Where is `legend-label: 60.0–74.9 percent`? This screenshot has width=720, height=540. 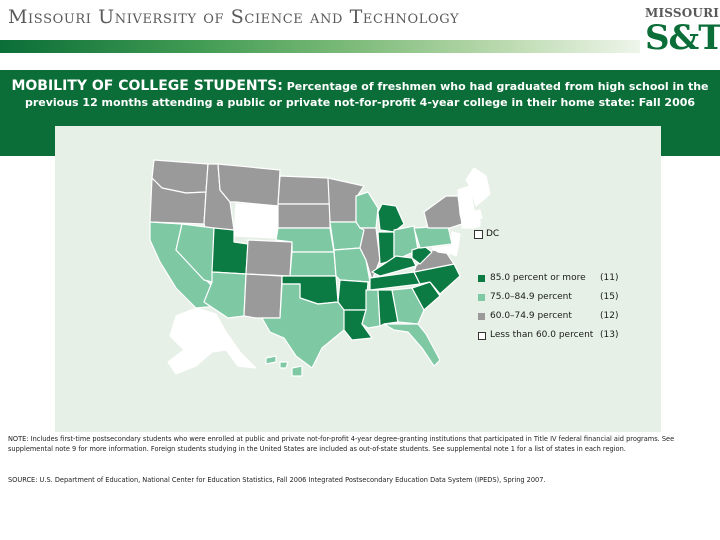
legend-label: 60.0–74.9 percent is located at coordinates (531, 316).